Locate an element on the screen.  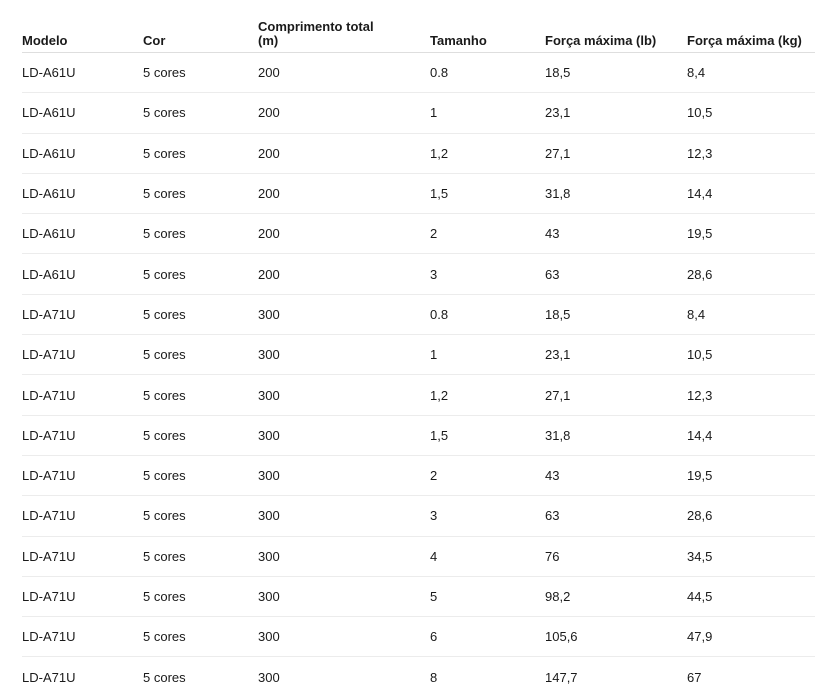
header-comprimento: Comprimento total (m) is located at coordinates (344, 31).